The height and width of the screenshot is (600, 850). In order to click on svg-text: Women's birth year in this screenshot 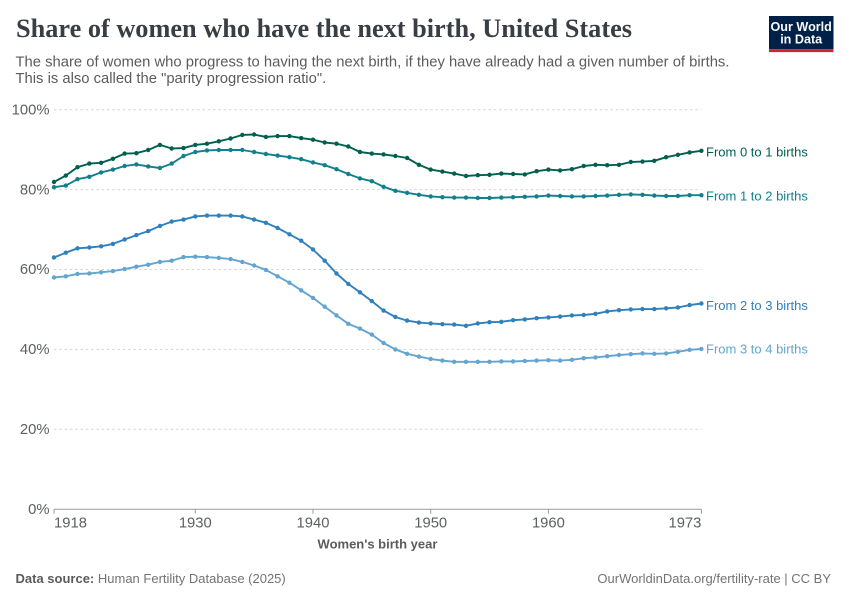, I will do `click(378, 544)`.